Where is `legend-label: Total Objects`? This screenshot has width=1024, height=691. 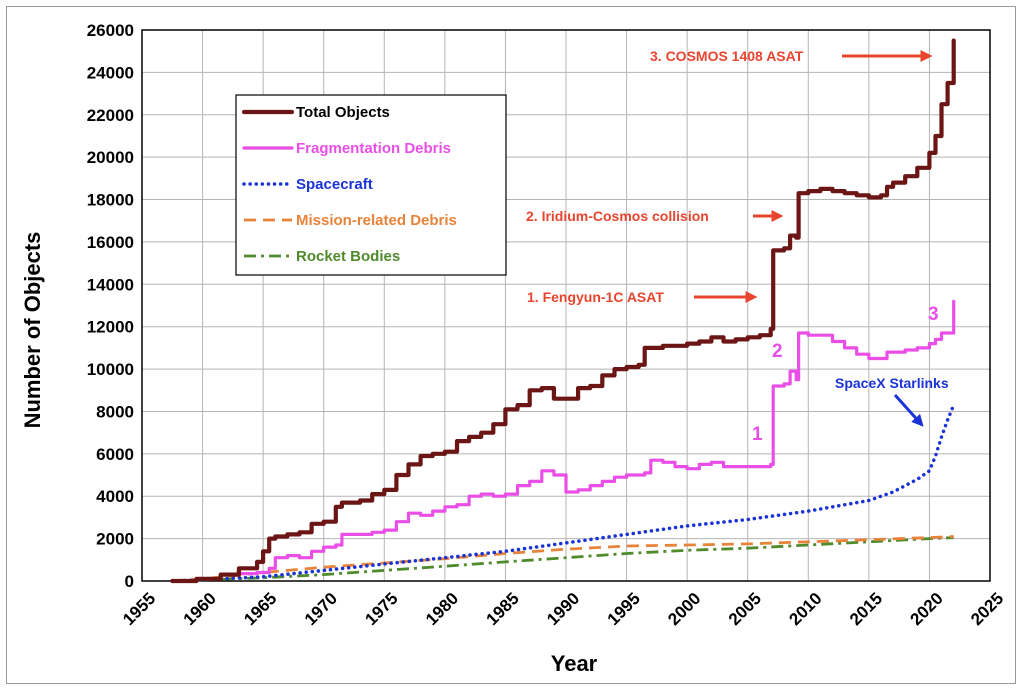
legend-label: Total Objects is located at coordinates (343, 112).